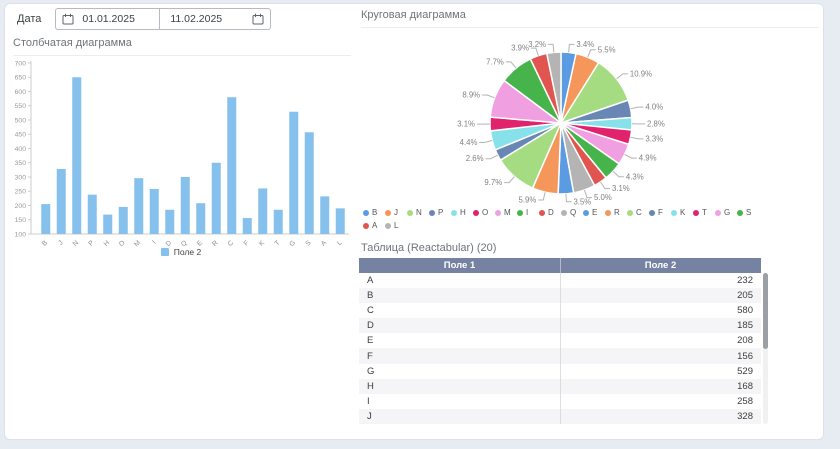 The image size is (840, 449). I want to click on svg-text: K, so click(262, 243).